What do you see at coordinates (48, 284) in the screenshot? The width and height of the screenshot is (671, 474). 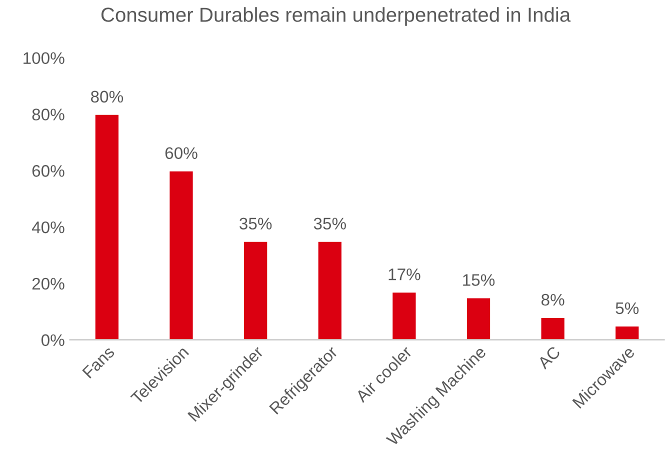 I see `y-tick-label: 20%` at bounding box center [48, 284].